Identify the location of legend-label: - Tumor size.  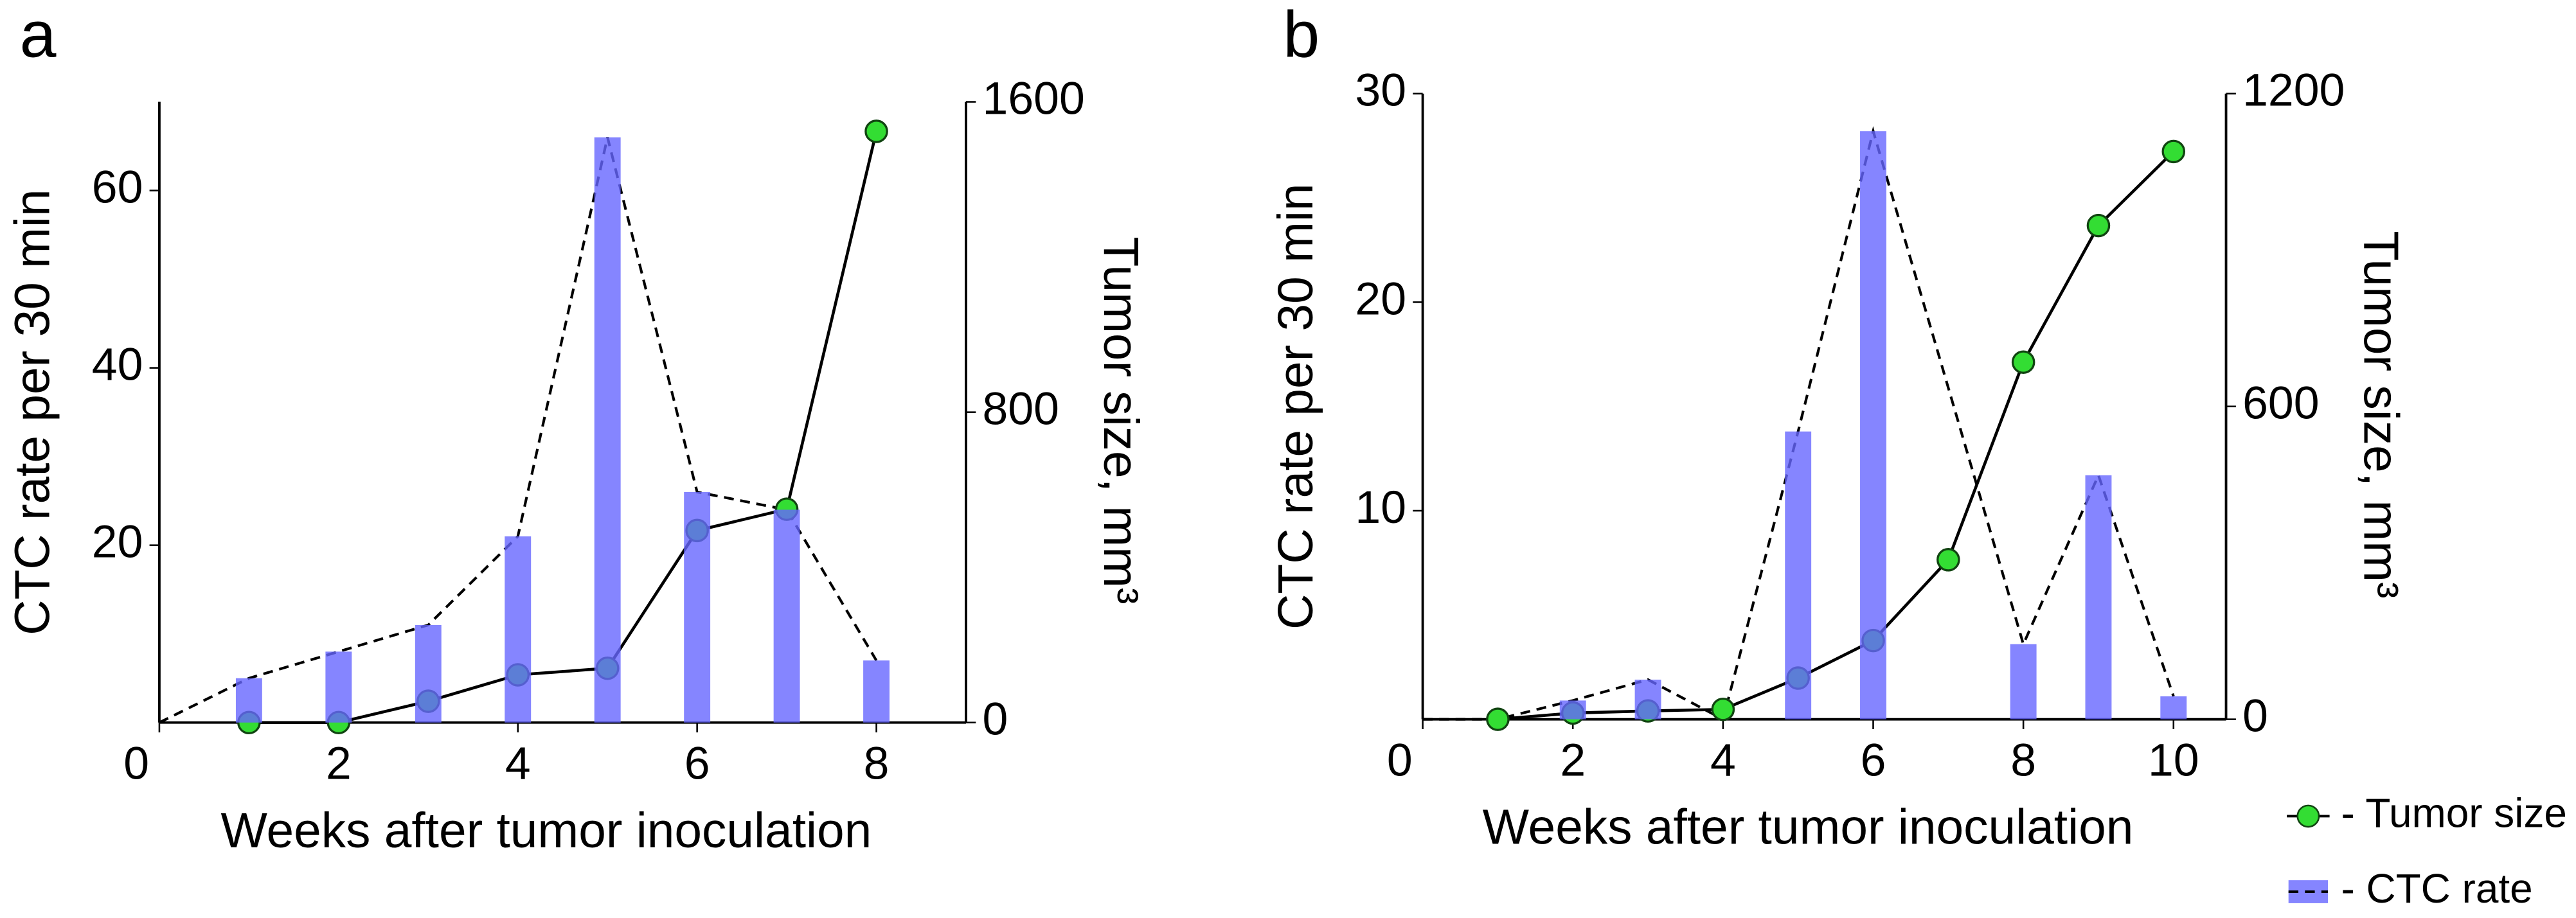
(2453, 813).